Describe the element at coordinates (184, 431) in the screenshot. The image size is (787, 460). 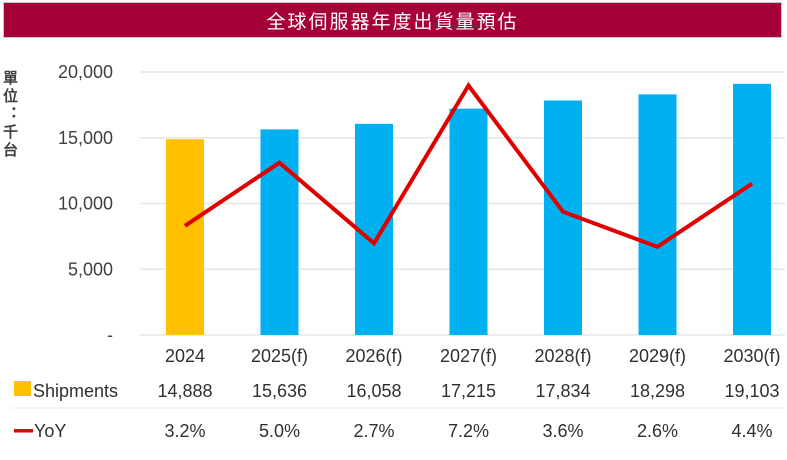
I see `yoy-value: 3.2%` at that location.